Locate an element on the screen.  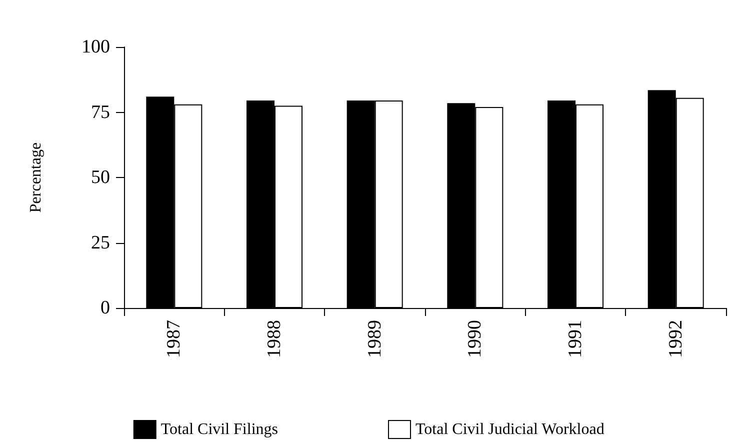
y-axis-title: Percentage is located at coordinates (36, 177).